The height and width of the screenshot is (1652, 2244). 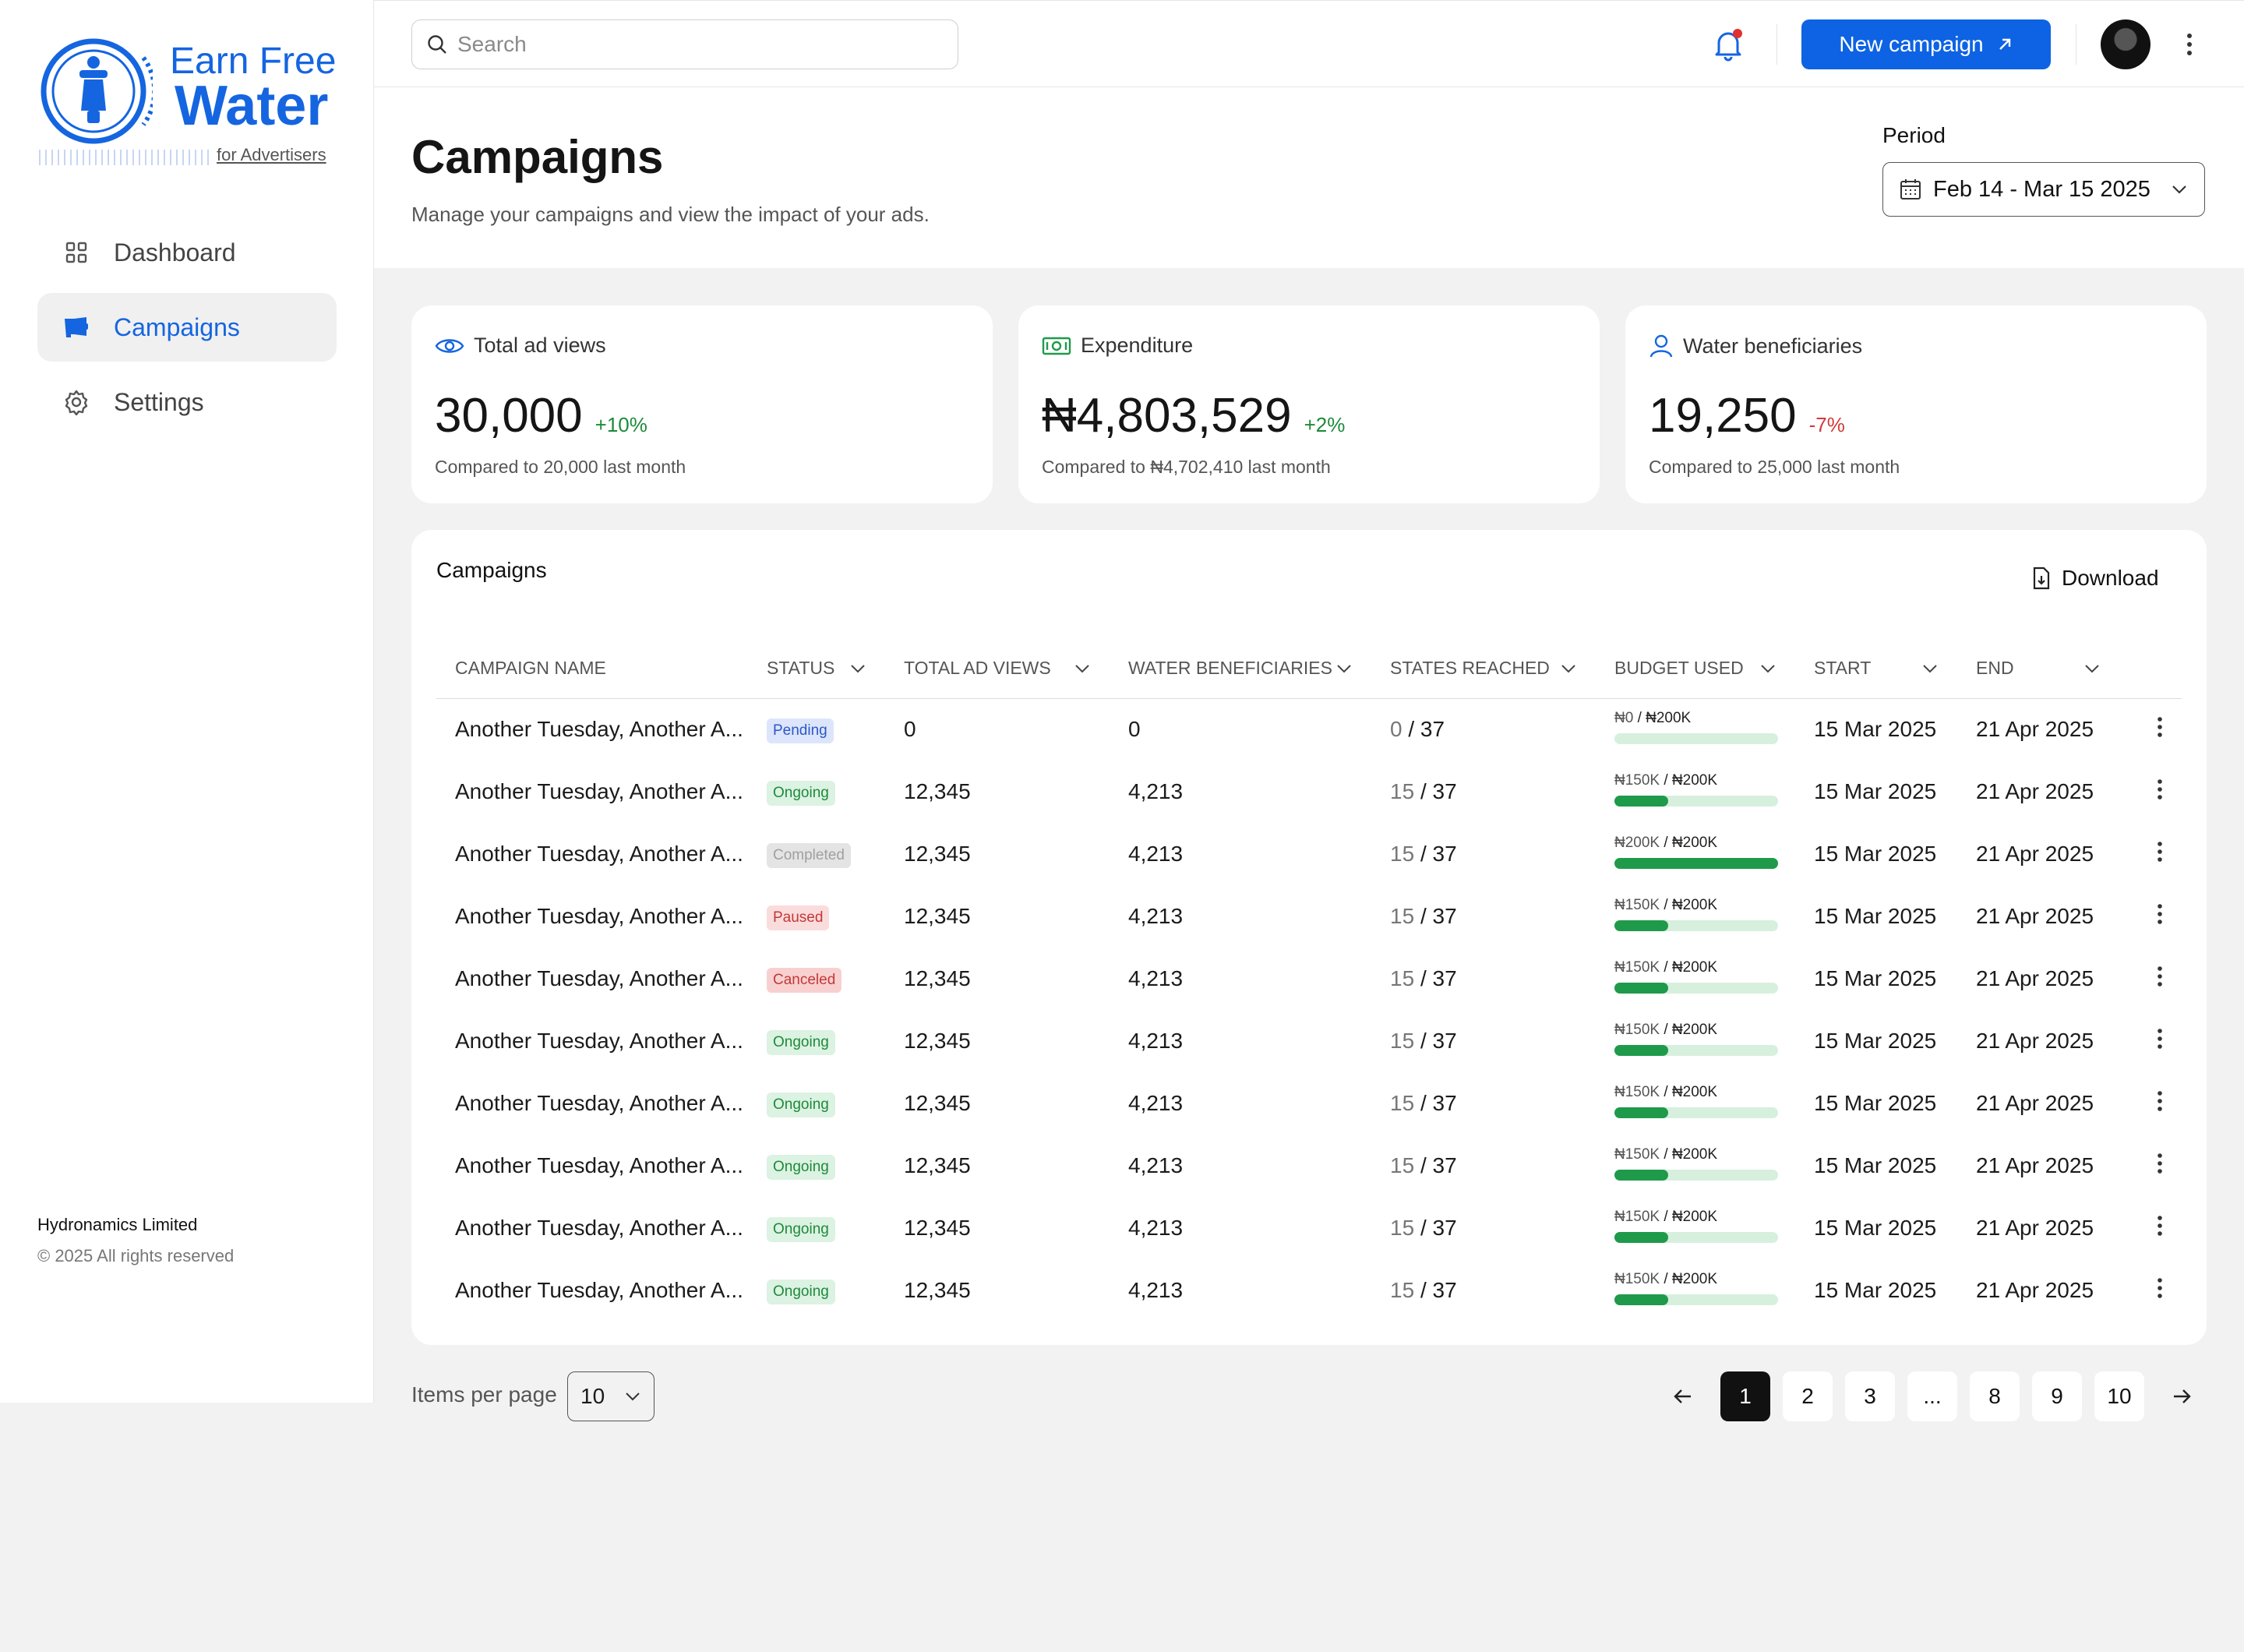 What do you see at coordinates (801, 1230) in the screenshot?
I see `status-badge: Ongoing` at bounding box center [801, 1230].